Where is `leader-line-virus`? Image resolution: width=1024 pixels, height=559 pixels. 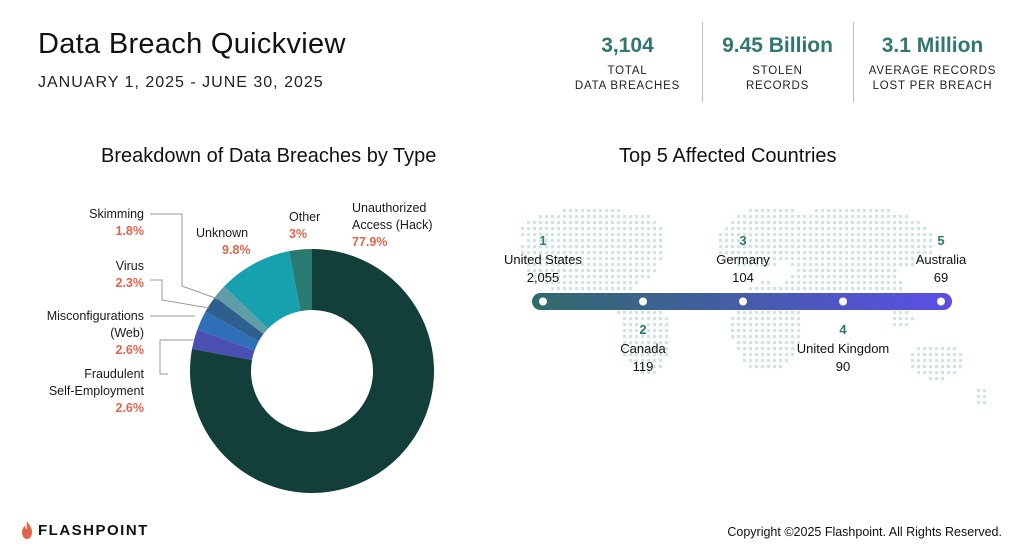 leader-line-virus is located at coordinates (180, 294).